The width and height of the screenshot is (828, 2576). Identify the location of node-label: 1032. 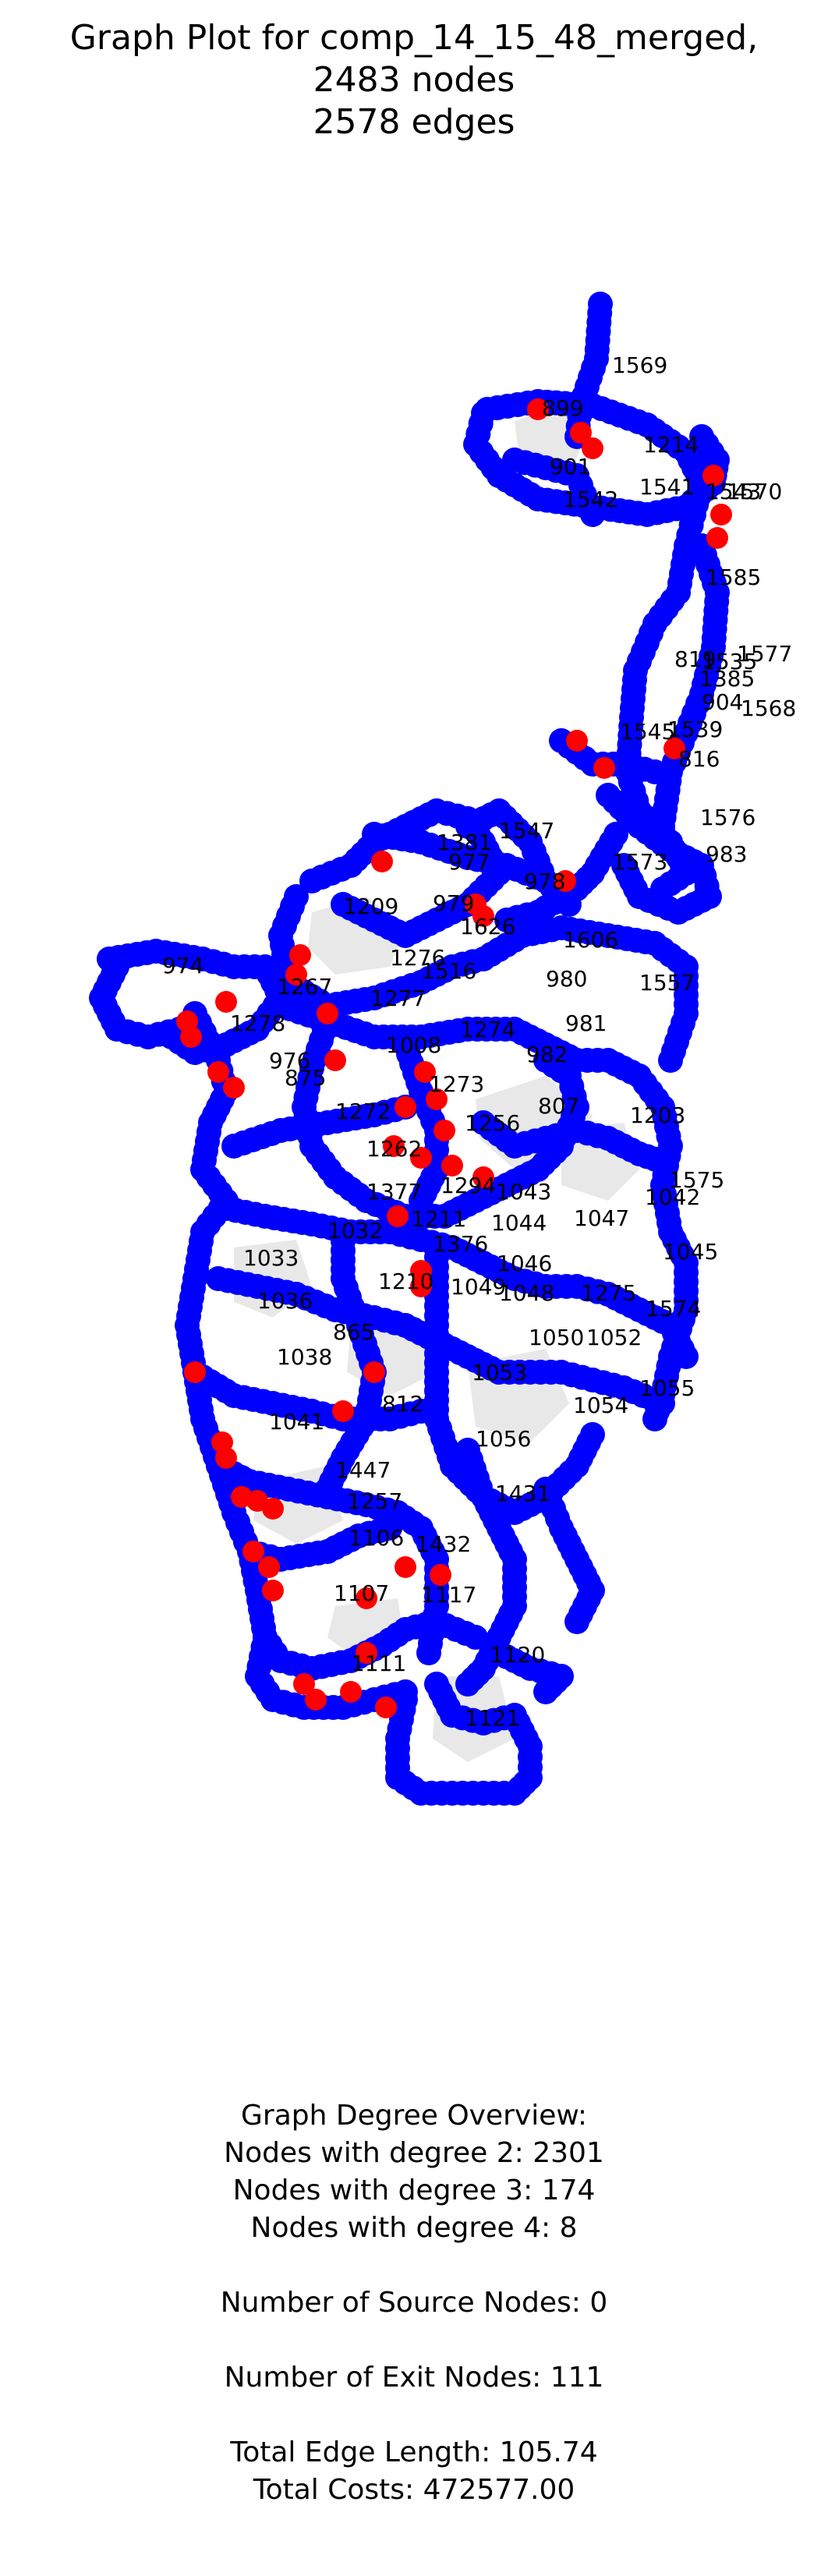
(355, 1231).